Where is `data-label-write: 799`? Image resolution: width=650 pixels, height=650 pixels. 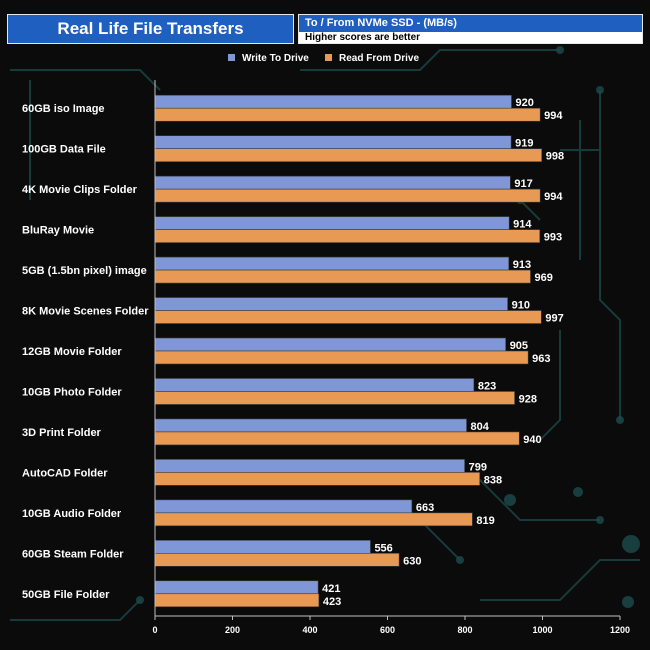 data-label-write: 799 is located at coordinates (478, 467).